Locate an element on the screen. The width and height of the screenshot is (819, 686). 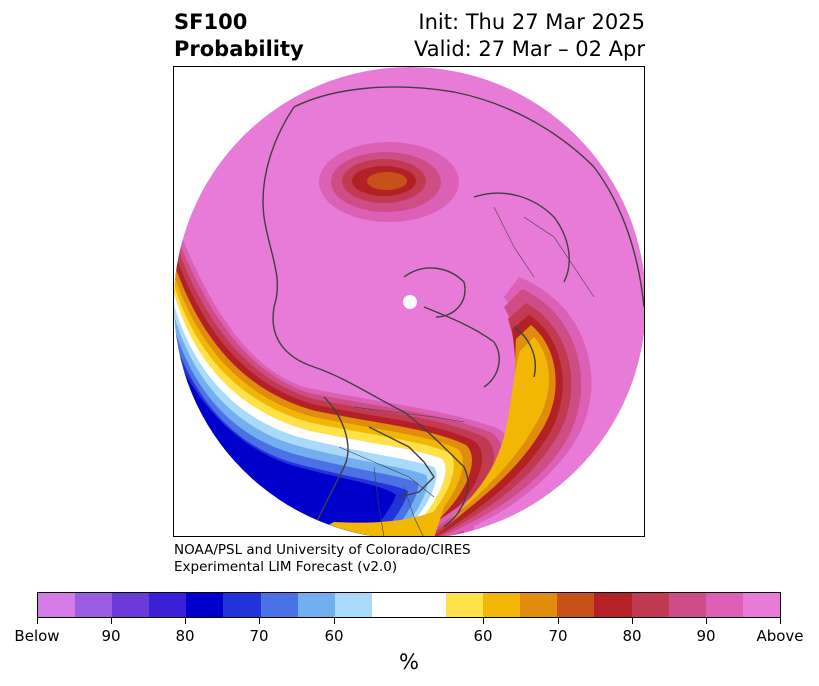
north-pole-marker is located at coordinates (410, 302).